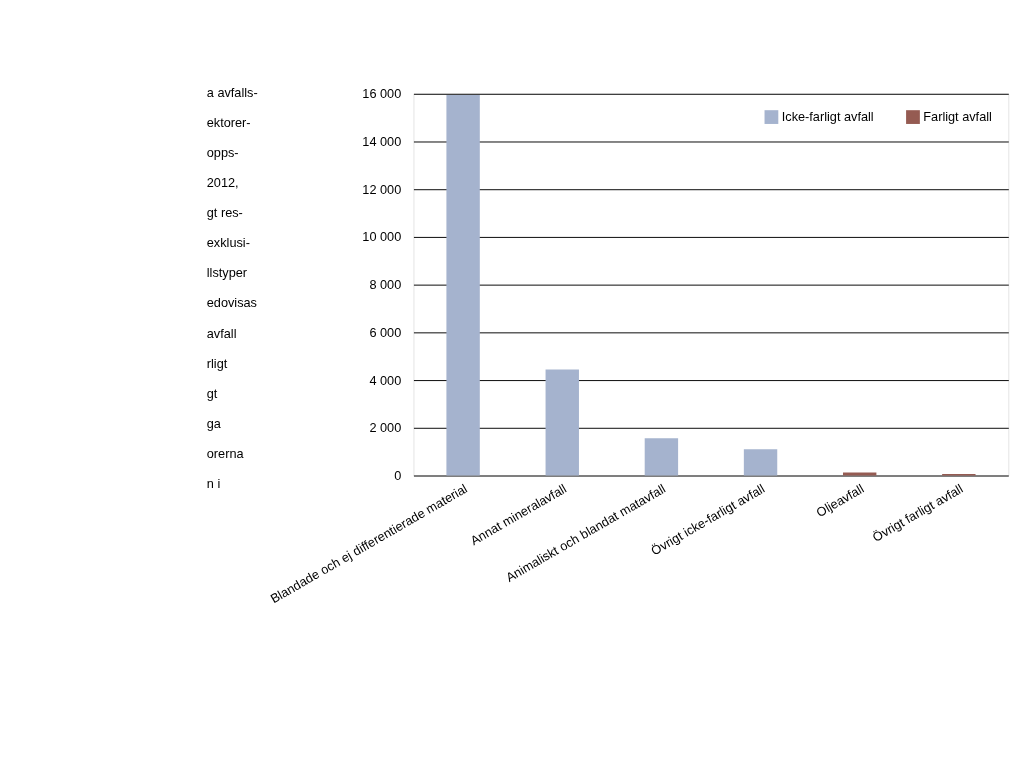  Describe the element at coordinates (232, 93) in the screenshot. I see `text: a avfalls-` at that location.